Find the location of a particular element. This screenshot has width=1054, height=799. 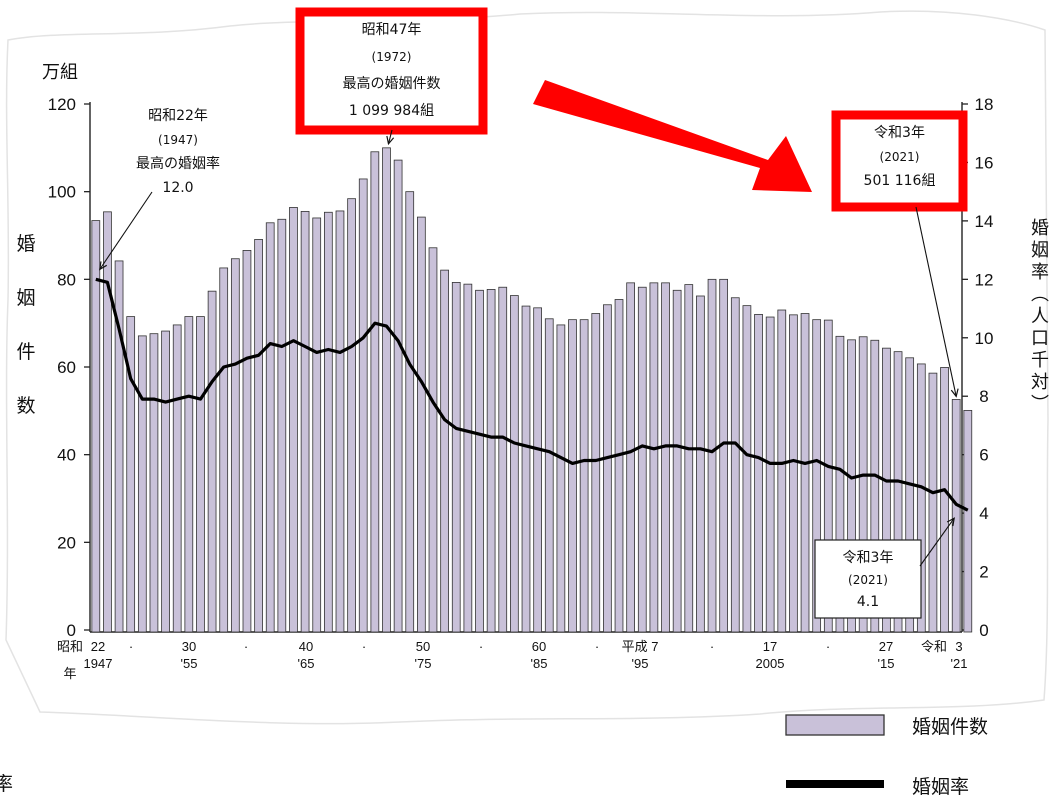

right-axis-label-char: 率 is located at coordinates (1040, 272).